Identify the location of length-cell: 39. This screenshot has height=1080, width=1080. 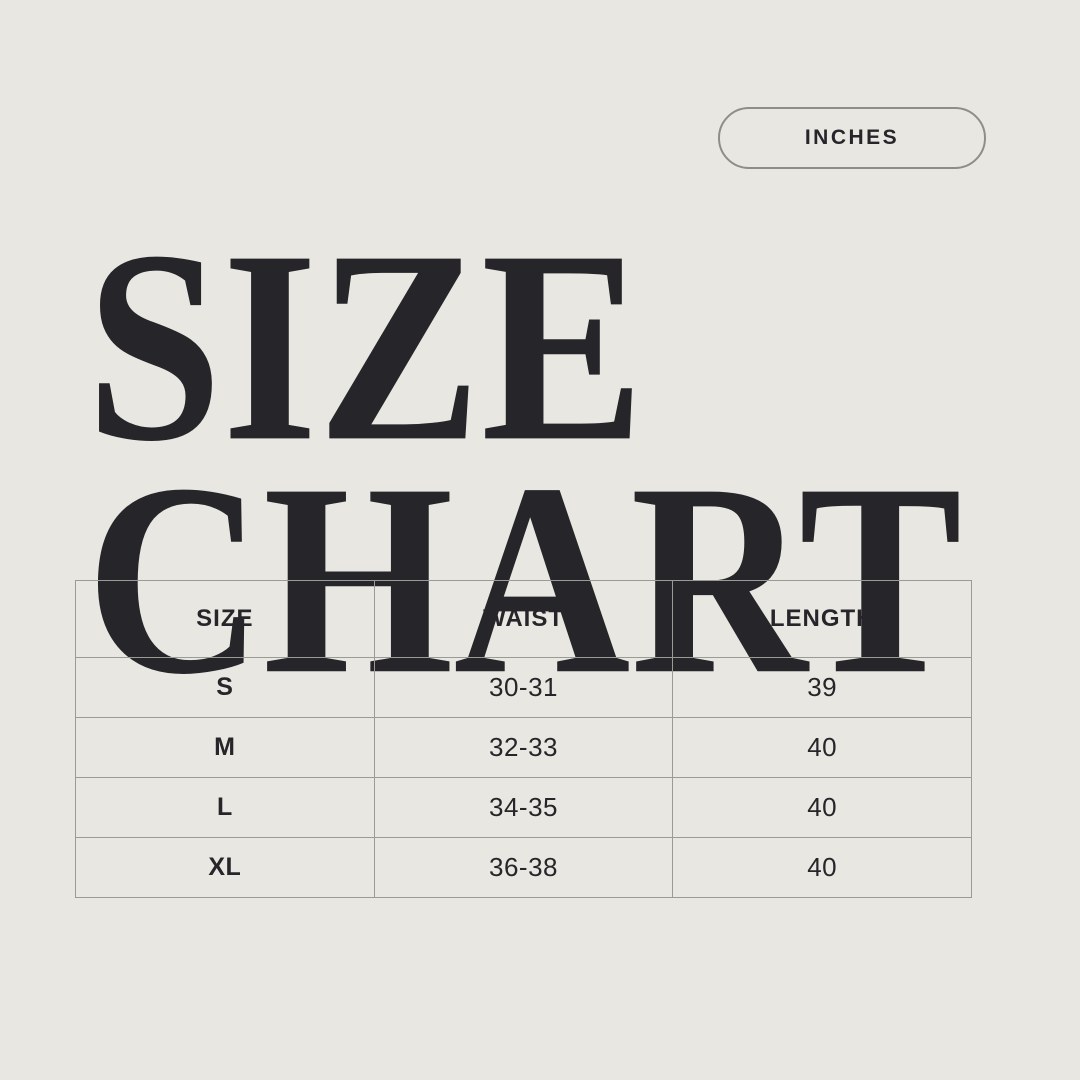
(822, 687).